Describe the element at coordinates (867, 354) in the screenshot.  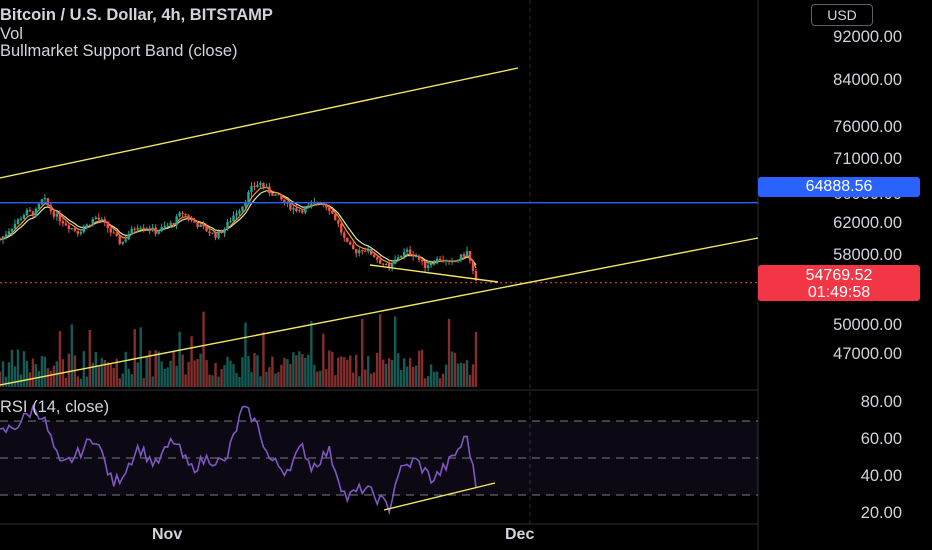
I see `price-tick-label: 47000.00` at that location.